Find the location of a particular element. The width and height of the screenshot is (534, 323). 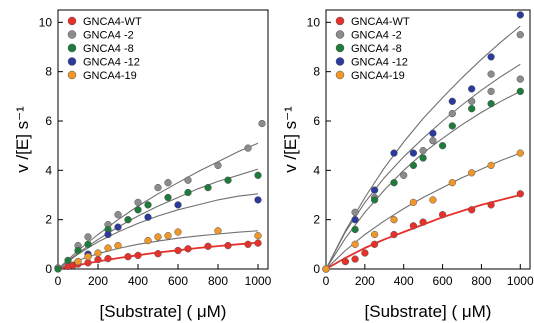

x-tick-label: 800 is located at coordinates (218, 281).